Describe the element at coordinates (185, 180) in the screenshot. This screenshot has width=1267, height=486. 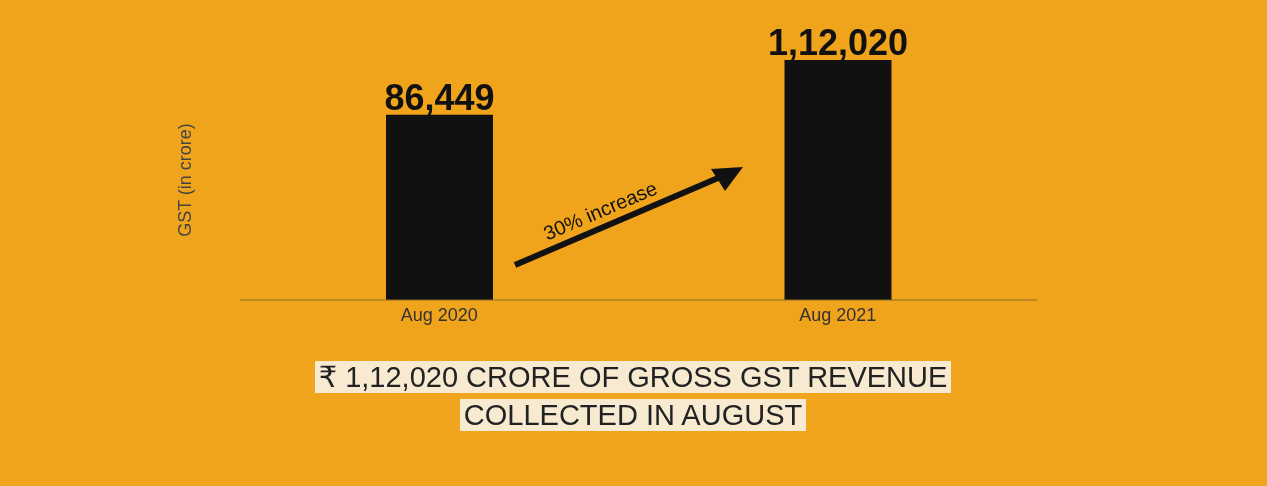
I see `y-axis-title: GST (in crore)` at that location.